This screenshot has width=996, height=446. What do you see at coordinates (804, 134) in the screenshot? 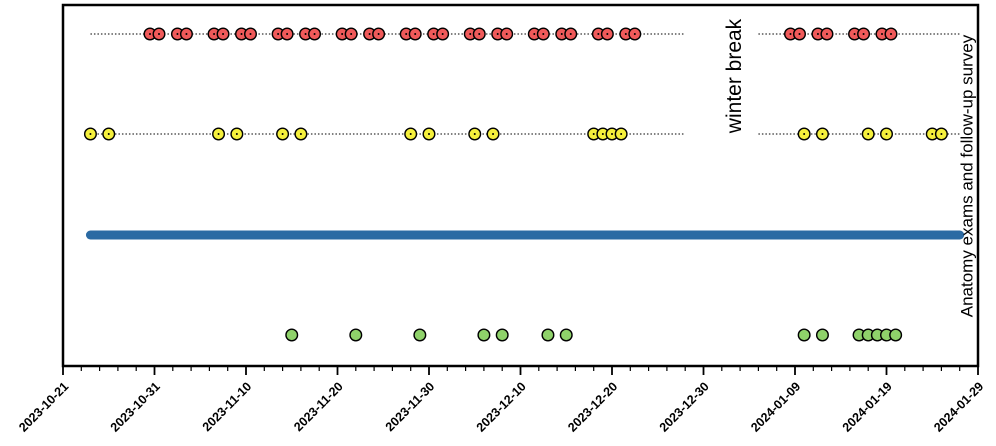
I see `series-2-marker-15-dot` at bounding box center [804, 134].